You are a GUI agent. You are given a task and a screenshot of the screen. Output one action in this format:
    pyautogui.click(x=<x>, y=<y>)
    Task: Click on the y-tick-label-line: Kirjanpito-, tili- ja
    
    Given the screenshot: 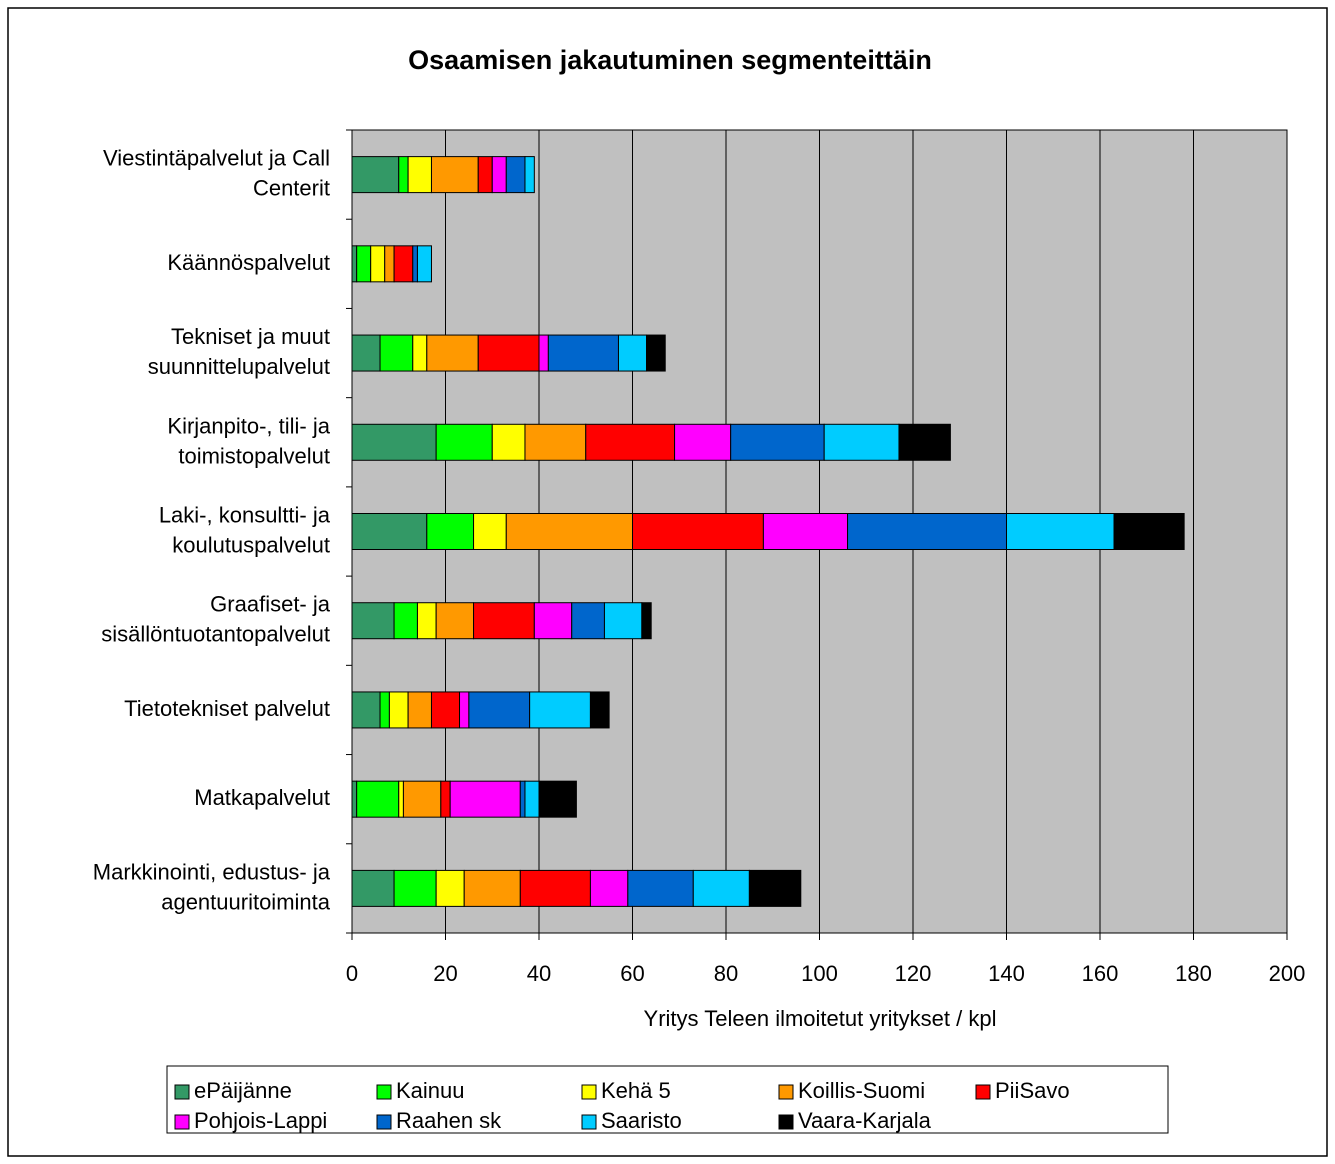 What is the action you would take?
    pyautogui.click(x=248, y=425)
    